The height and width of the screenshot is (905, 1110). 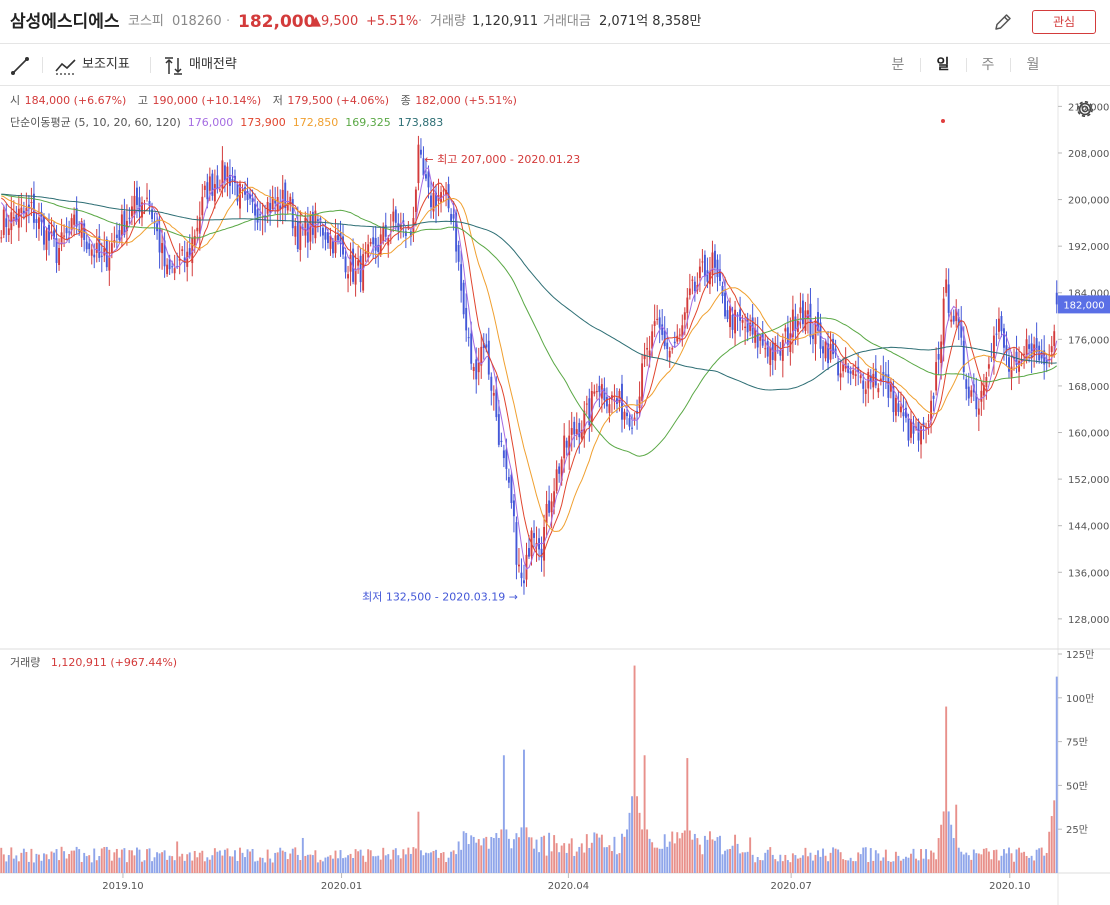 I want to click on period-month: 월, so click(x=1033, y=65).